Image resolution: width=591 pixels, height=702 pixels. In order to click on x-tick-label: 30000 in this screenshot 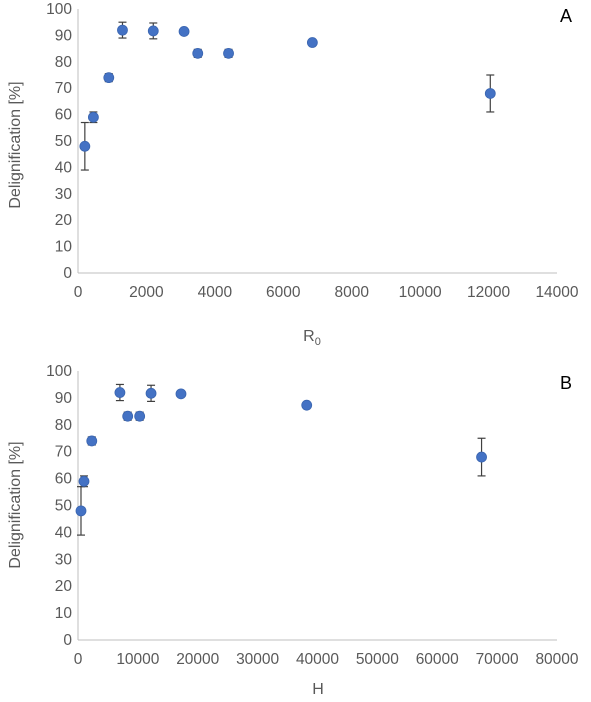, I will do `click(257, 659)`.